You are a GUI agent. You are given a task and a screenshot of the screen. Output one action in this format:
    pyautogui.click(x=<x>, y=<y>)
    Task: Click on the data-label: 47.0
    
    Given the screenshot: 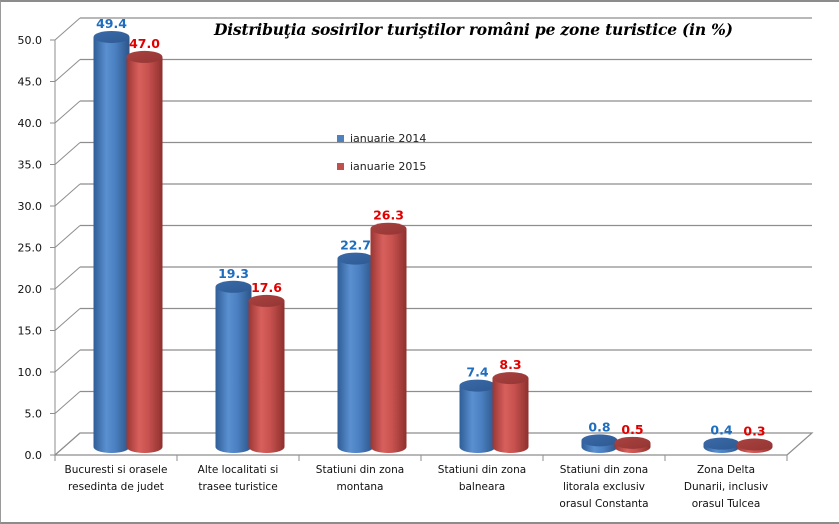 What is the action you would take?
    pyautogui.click(x=144, y=43)
    